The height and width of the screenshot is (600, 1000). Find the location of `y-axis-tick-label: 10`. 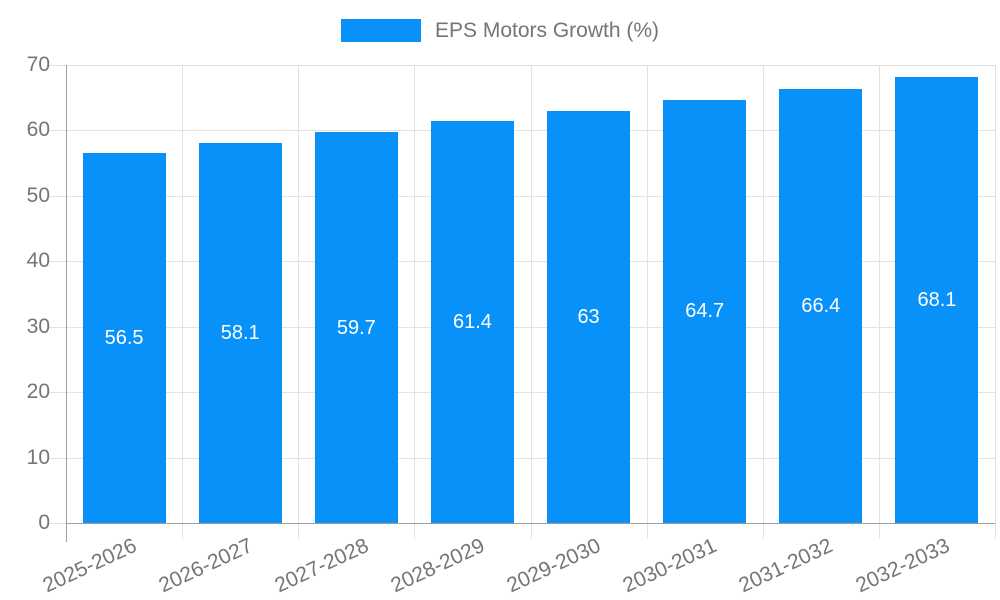

y-axis-tick-label: 10 is located at coordinates (38, 457).